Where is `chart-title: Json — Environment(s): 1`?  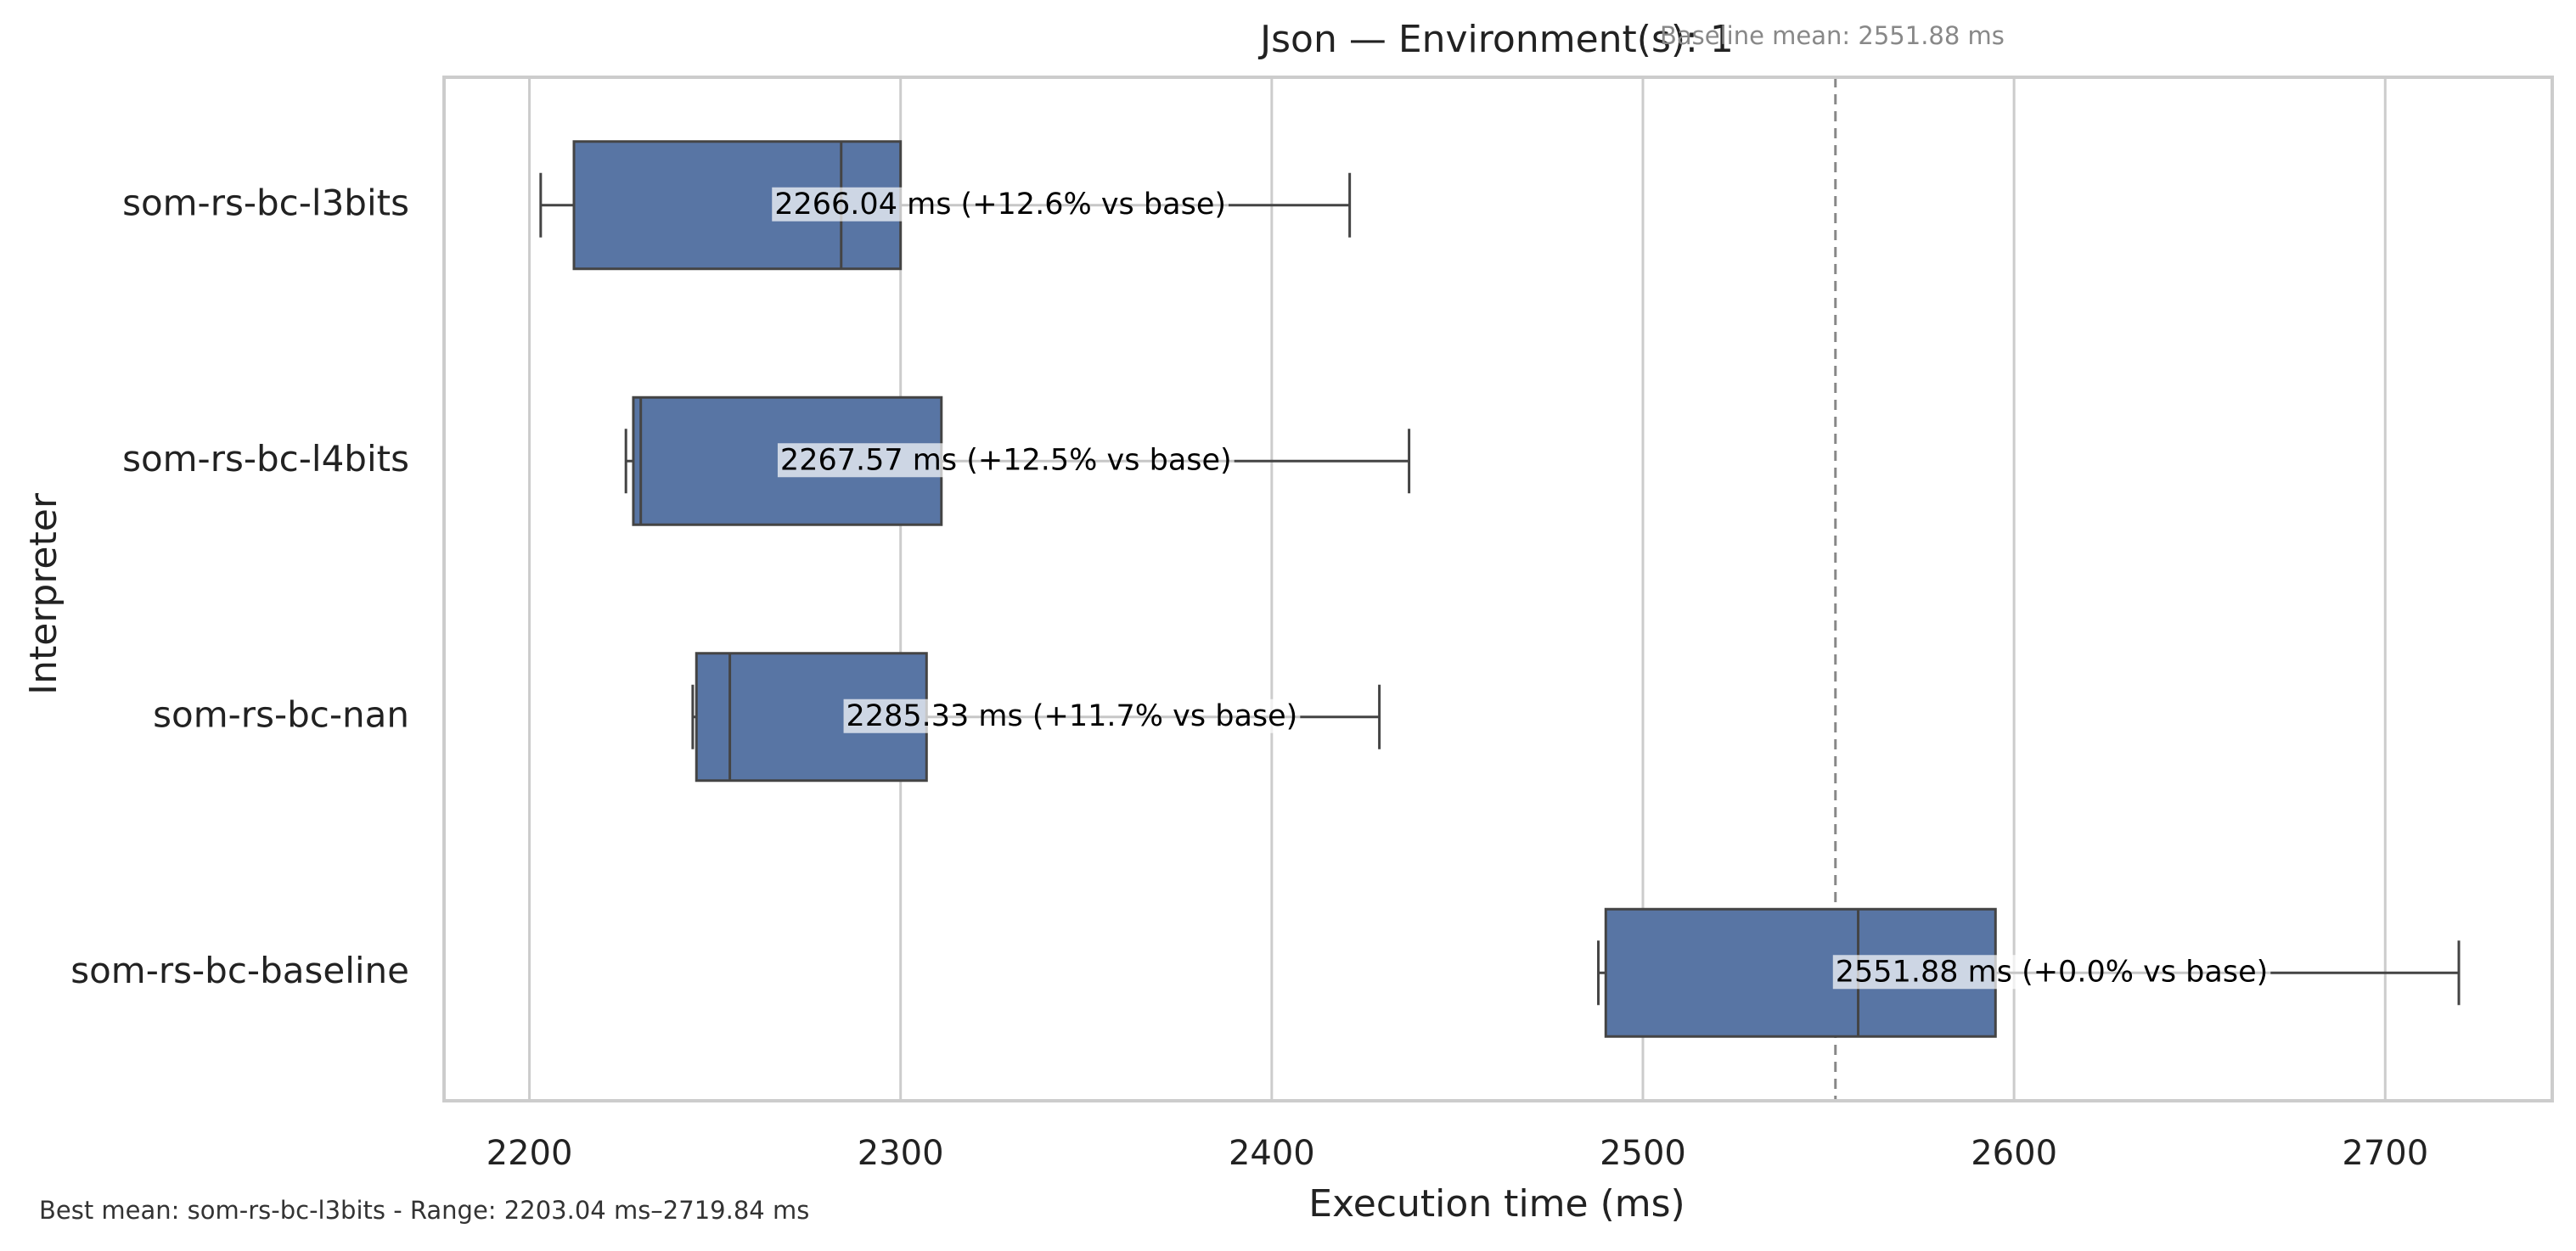 chart-title: Json — Environment(s): 1 is located at coordinates (1495, 39).